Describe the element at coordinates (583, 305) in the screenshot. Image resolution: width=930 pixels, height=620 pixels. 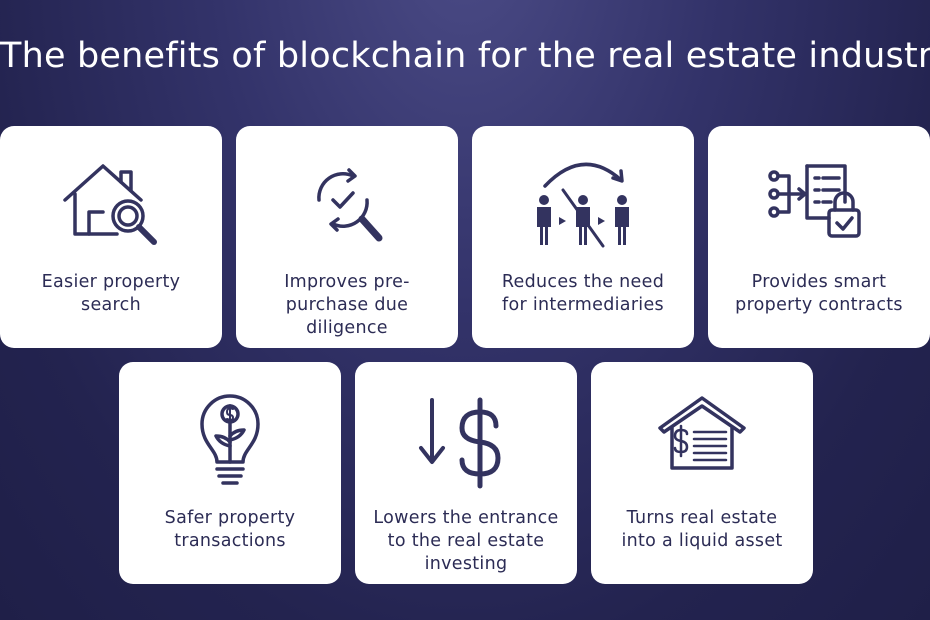
I see `label-line: for intermediaries` at that location.